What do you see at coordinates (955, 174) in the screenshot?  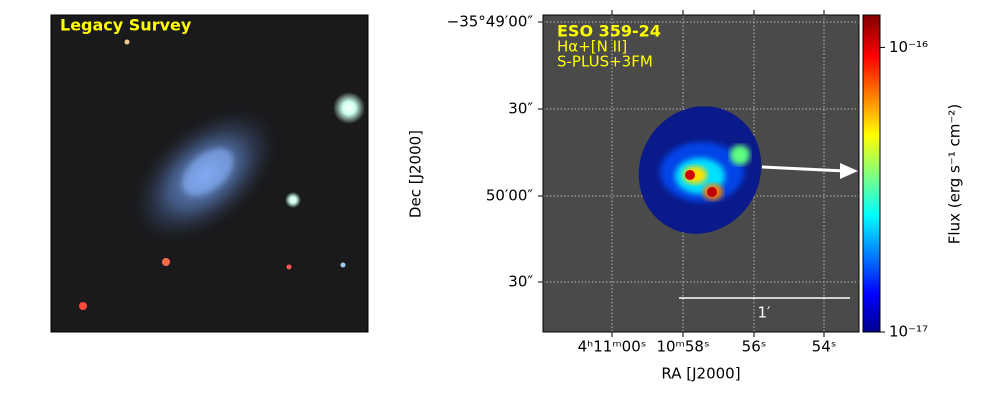 I see `colorbar-label: Flux (erg s⁻¹ cm⁻²)` at bounding box center [955, 174].